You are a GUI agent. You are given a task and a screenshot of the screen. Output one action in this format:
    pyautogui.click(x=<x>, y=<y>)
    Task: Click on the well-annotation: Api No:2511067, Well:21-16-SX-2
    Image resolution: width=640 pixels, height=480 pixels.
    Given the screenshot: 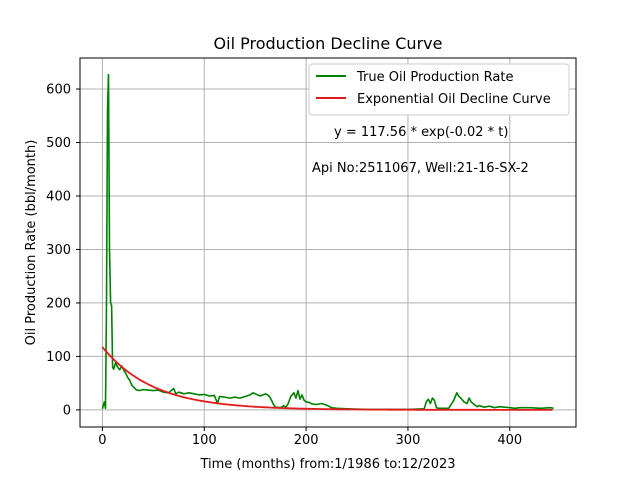 What is the action you would take?
    pyautogui.click(x=420, y=168)
    